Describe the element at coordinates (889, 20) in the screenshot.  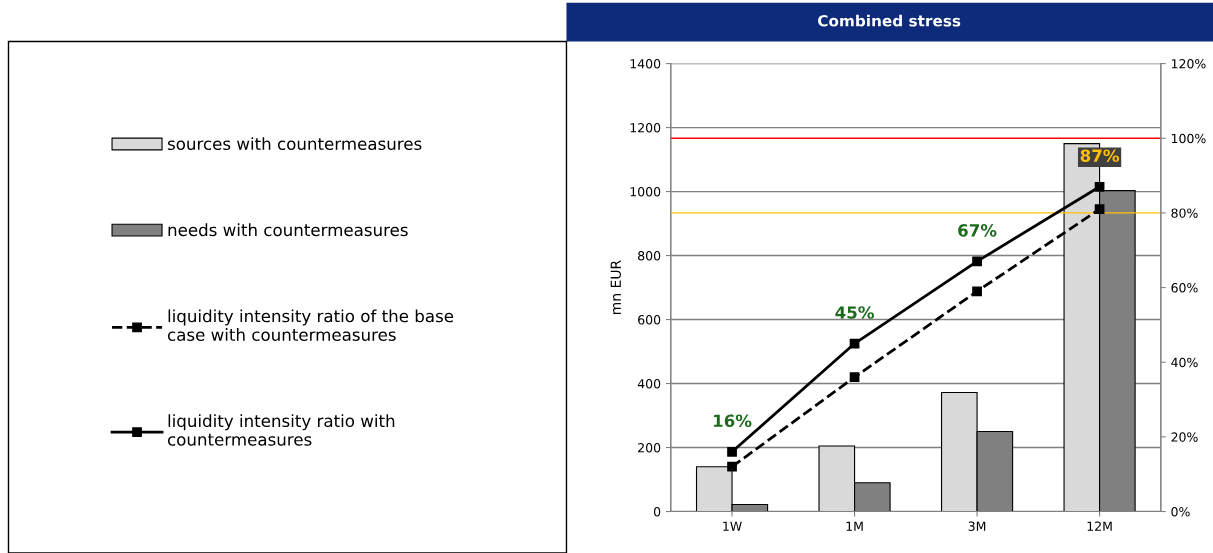
I see `chart-title: Combined stress` at that location.